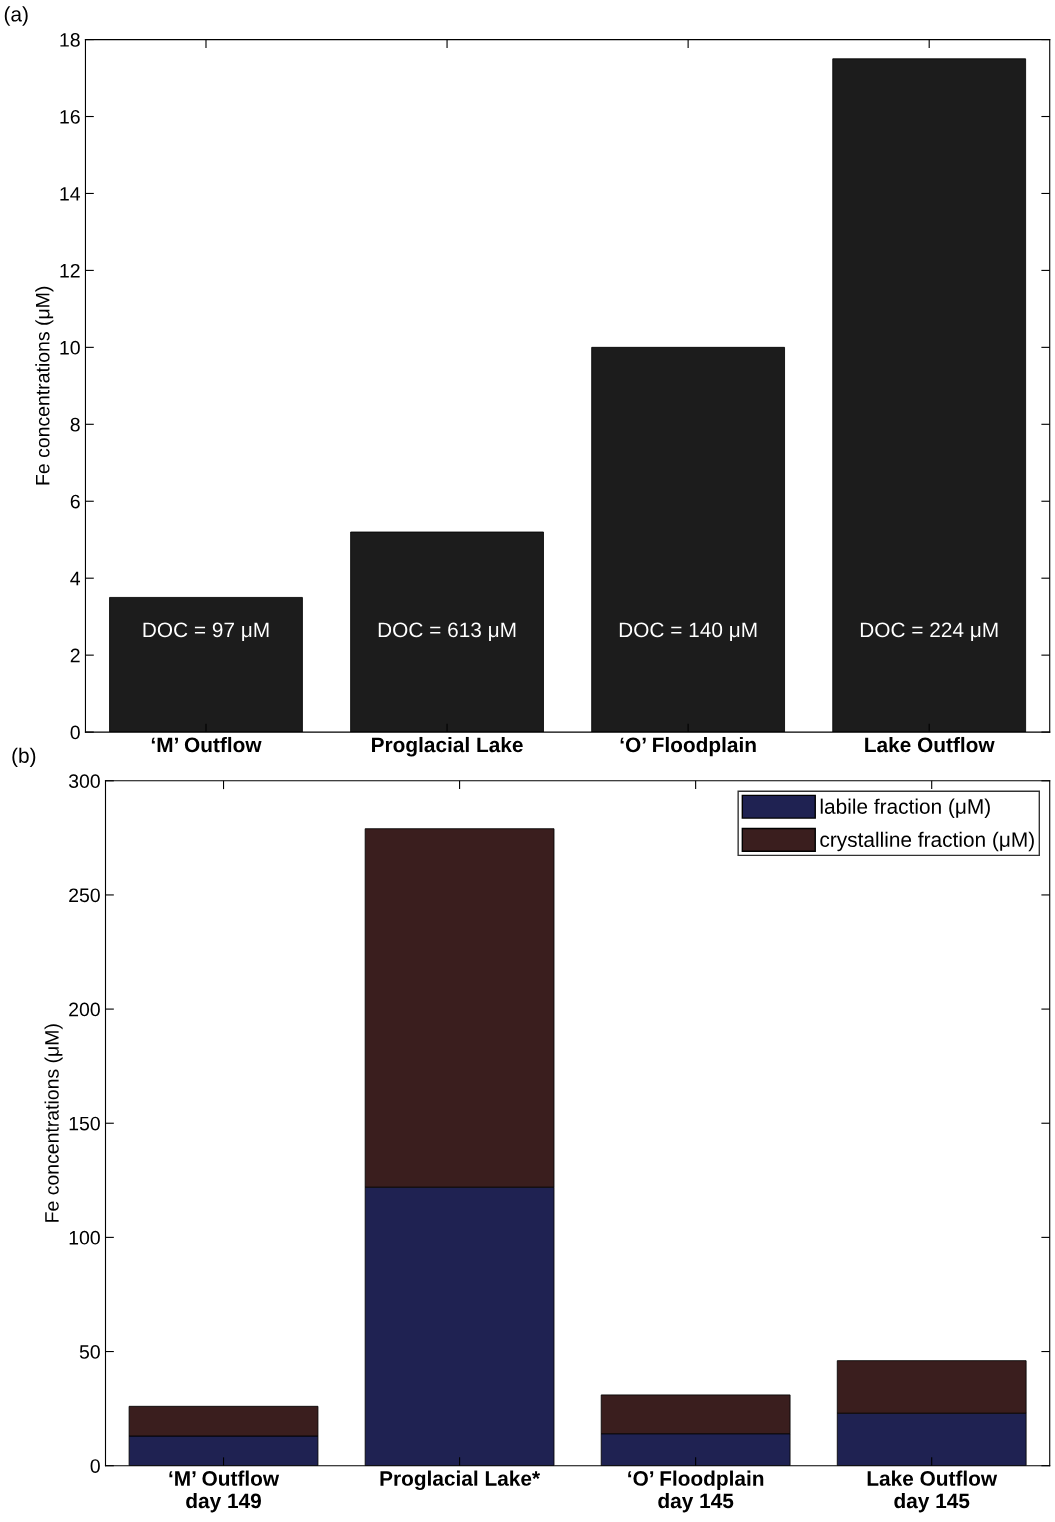  Describe the element at coordinates (929, 632) in the screenshot. I see `annotation: DOC = 224 μM` at that location.